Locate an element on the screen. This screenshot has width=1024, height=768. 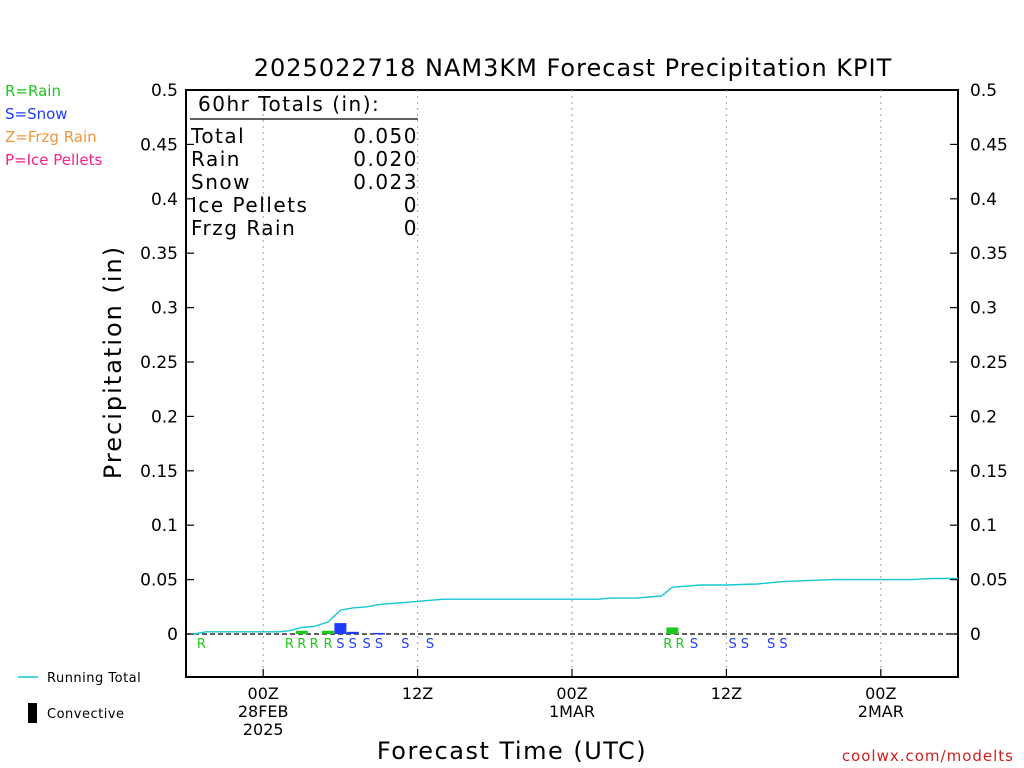
y-tick-label-left: 0.2 is located at coordinates (164, 417).